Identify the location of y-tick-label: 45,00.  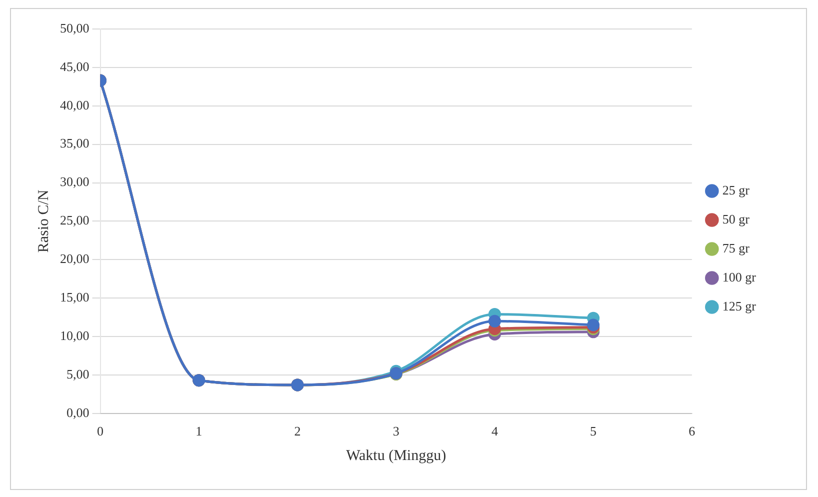
(75, 66).